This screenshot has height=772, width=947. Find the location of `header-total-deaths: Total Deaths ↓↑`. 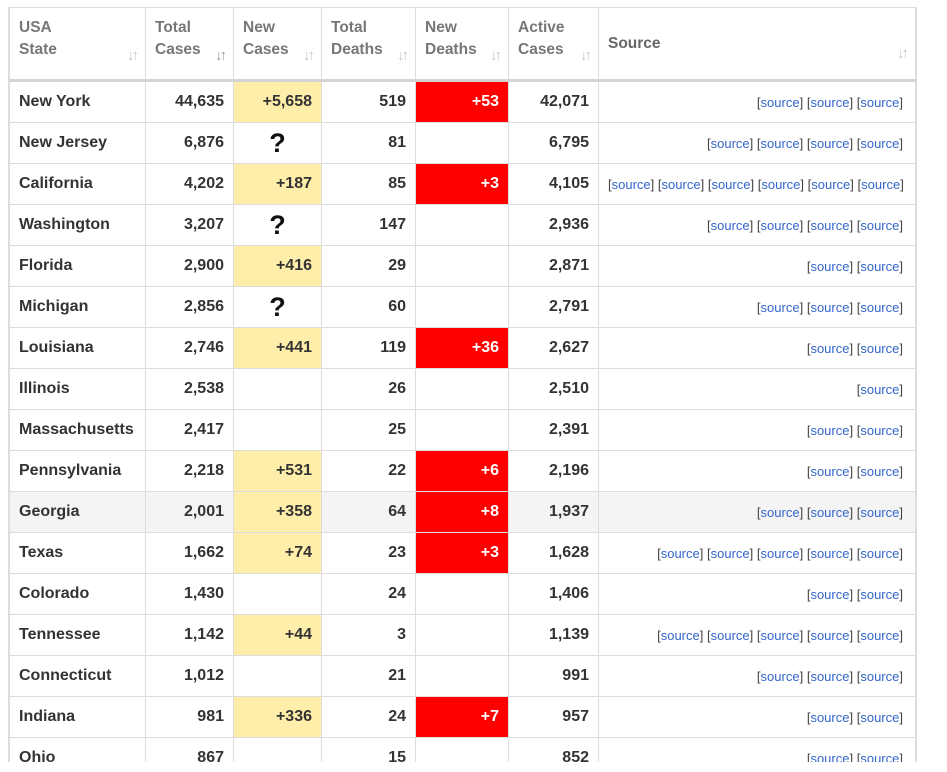

header-total-deaths: Total Deaths ↓↑ is located at coordinates (368, 44).